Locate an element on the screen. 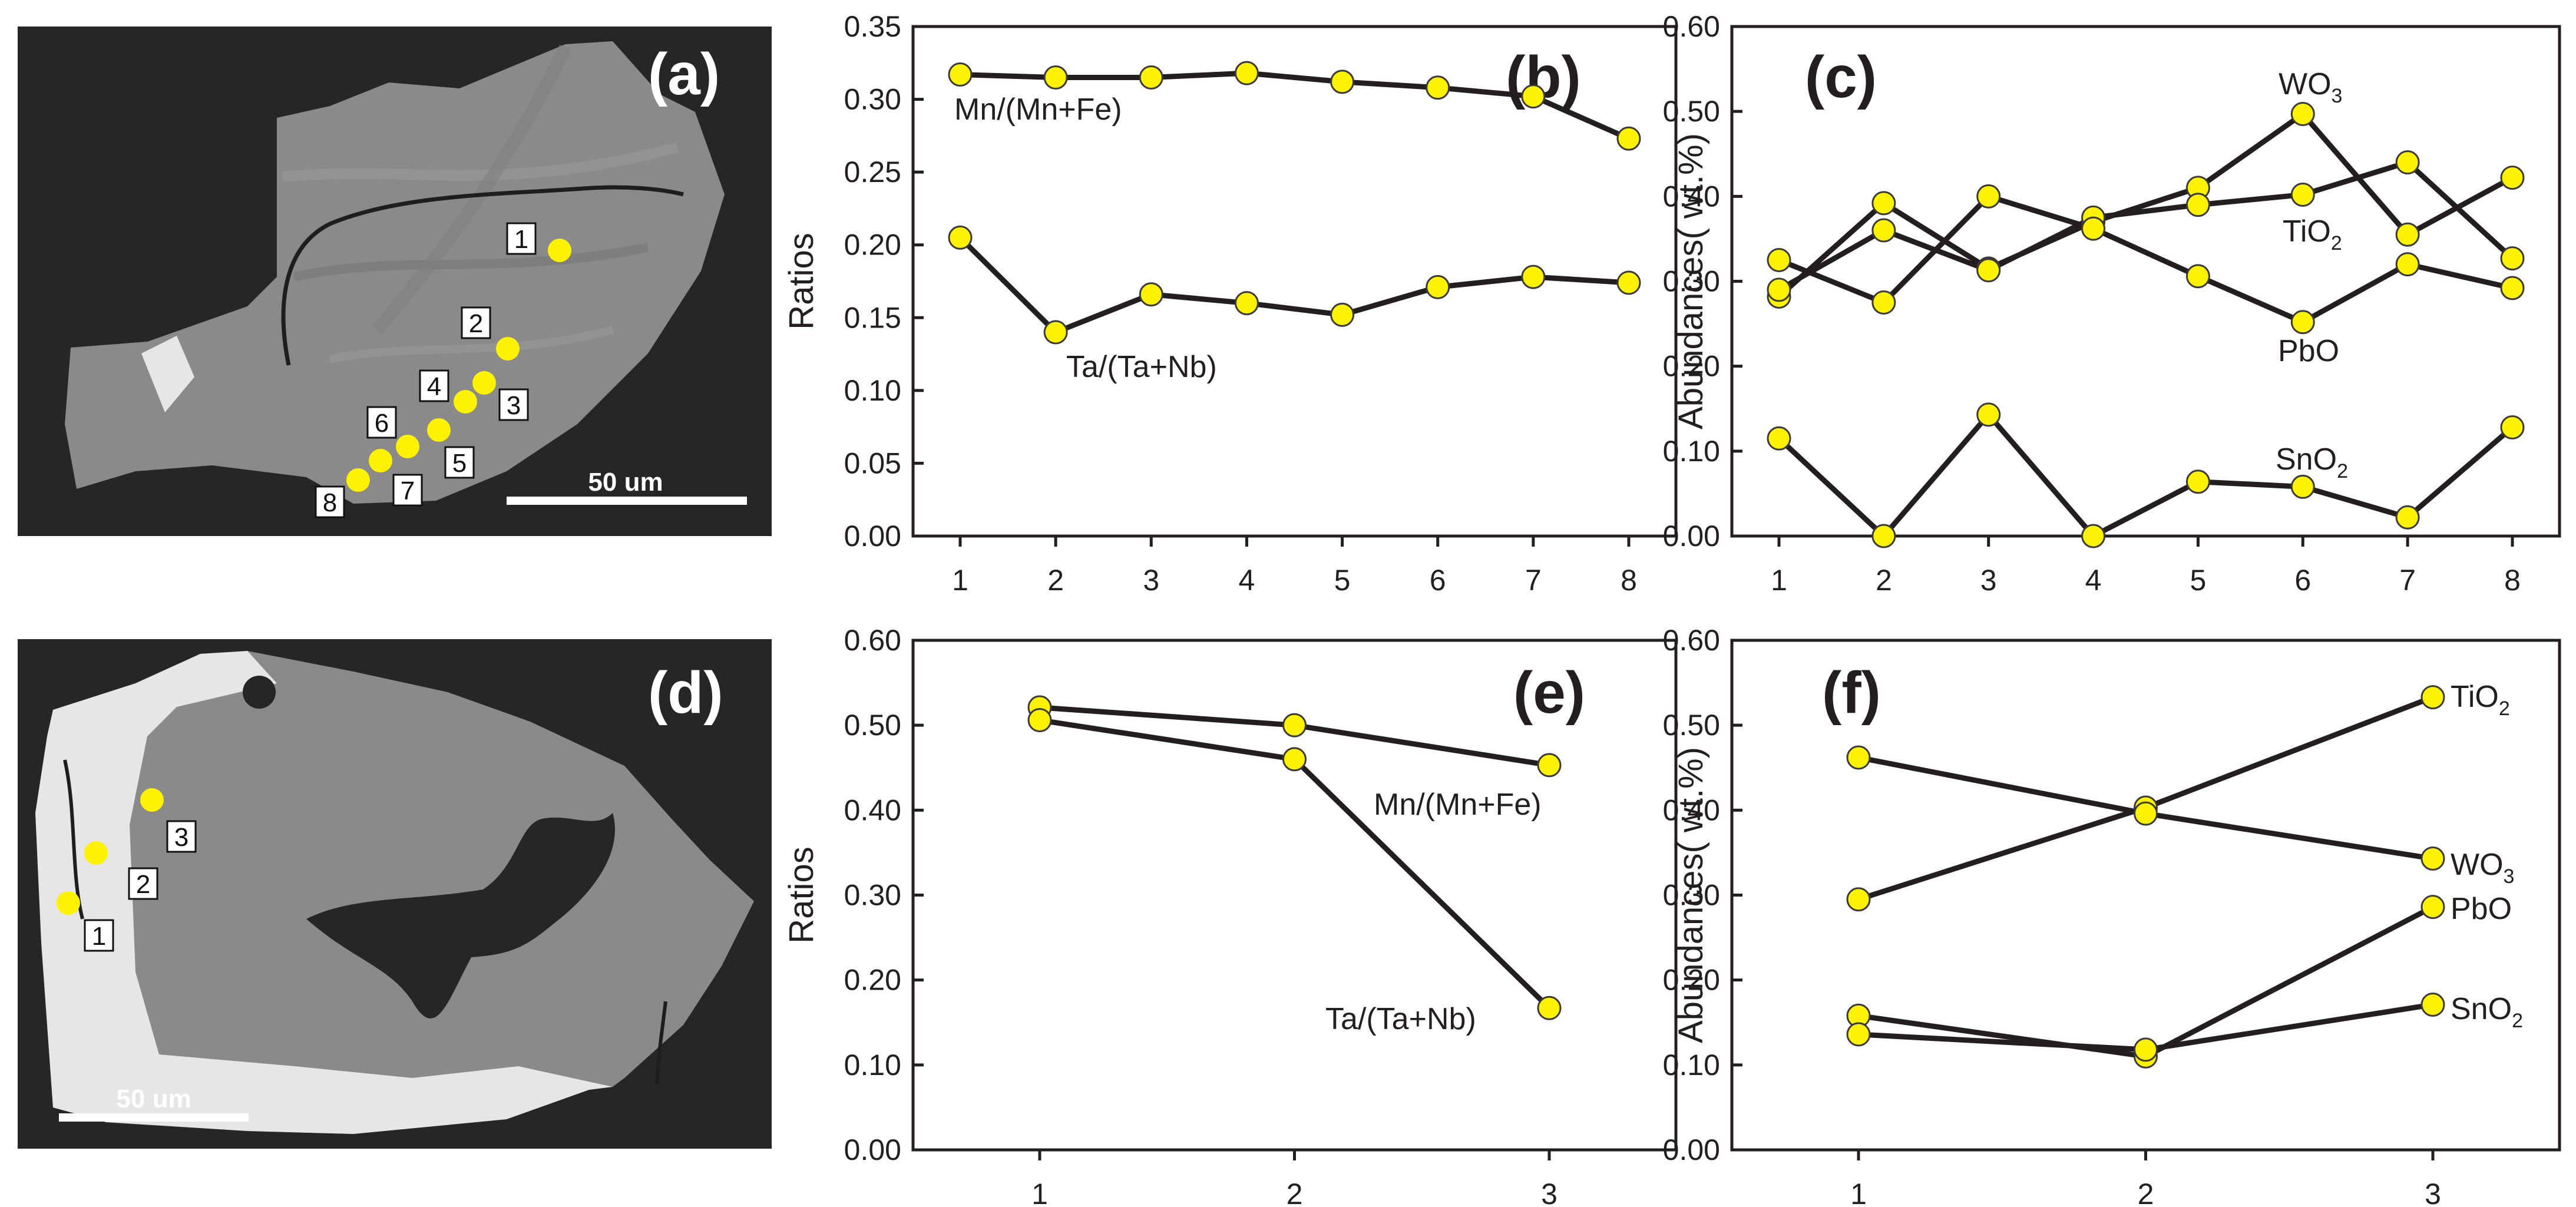 The height and width of the screenshot is (1207, 2576). bse-image-a: (a) 50 um 1 2 3 4 5 6 7 8 is located at coordinates (395, 281).